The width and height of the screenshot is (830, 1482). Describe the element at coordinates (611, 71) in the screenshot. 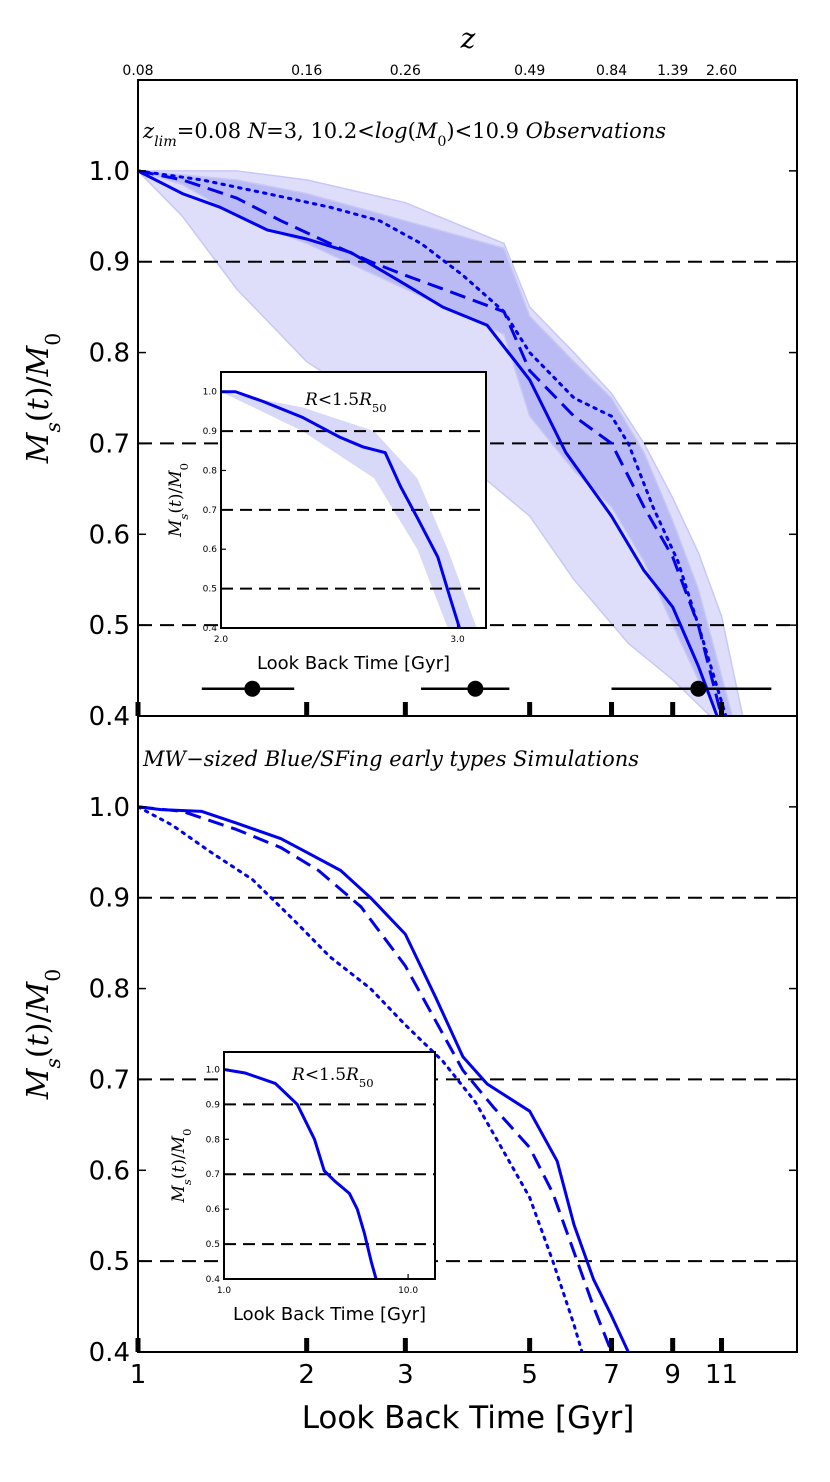

I see `top-axis-tick-label: 0.84` at that location.